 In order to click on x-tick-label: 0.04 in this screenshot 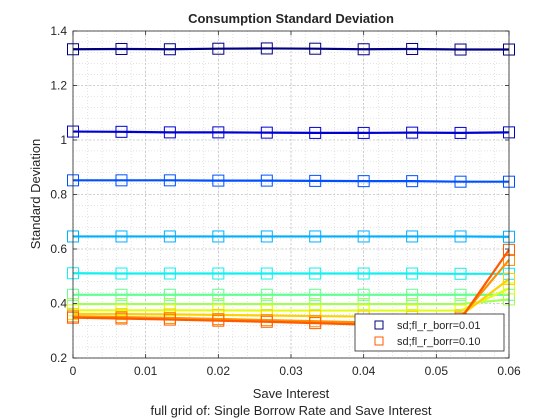, I will do `click(364, 371)`.